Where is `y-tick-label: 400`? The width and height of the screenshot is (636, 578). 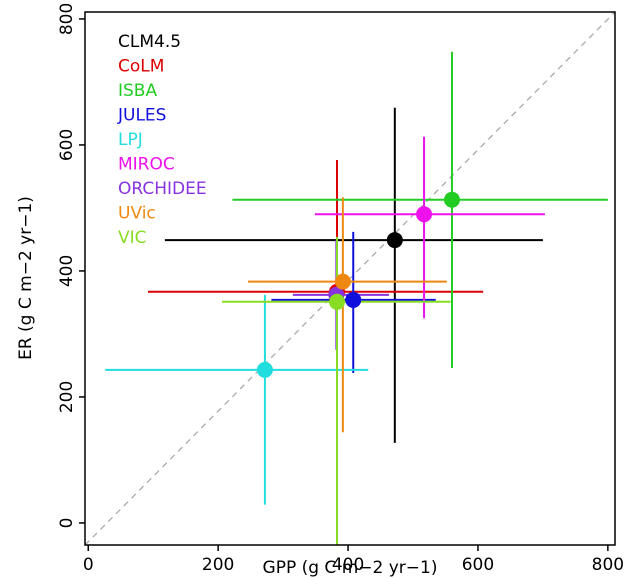
y-tick-label: 400 is located at coordinates (67, 271).